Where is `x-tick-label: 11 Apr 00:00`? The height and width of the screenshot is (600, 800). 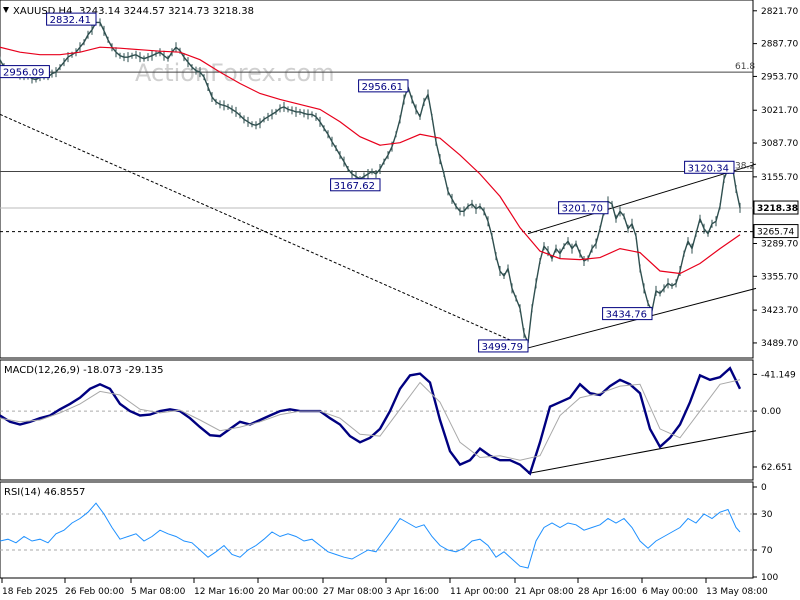 x-tick-label: 11 Apr 00:00 is located at coordinates (479, 592).